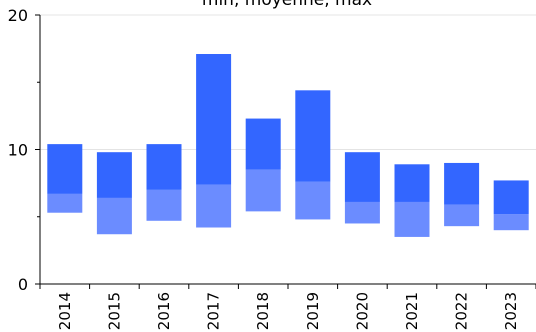 This screenshot has height=332, width=536. I want to click on bar-upper-2015, so click(114, 175).